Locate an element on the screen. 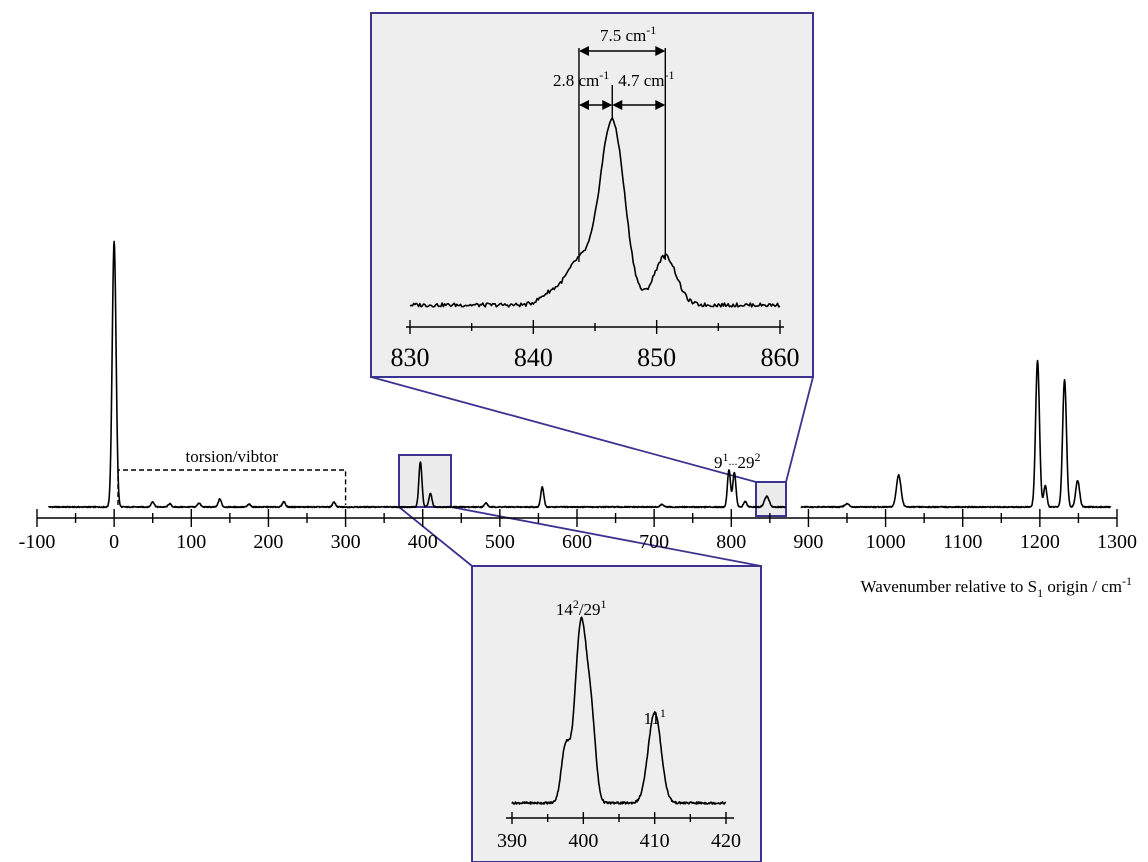  spacing-right-arrow is located at coordinates (639, 105).